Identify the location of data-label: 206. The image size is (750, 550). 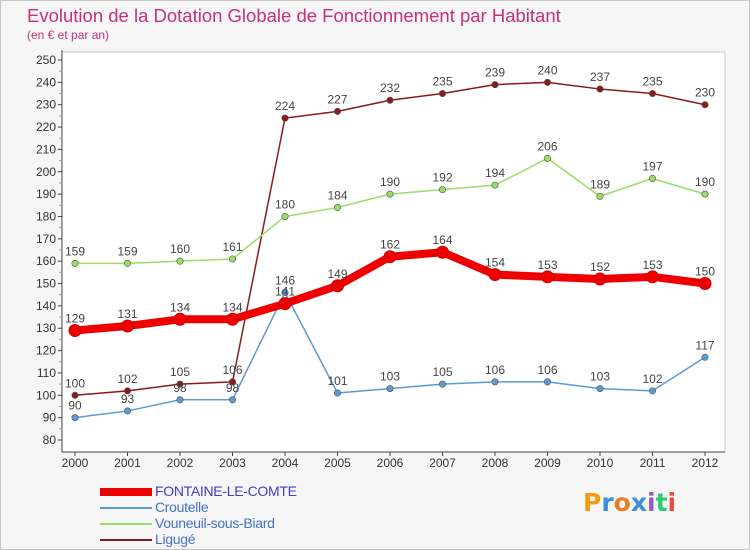
(547, 146).